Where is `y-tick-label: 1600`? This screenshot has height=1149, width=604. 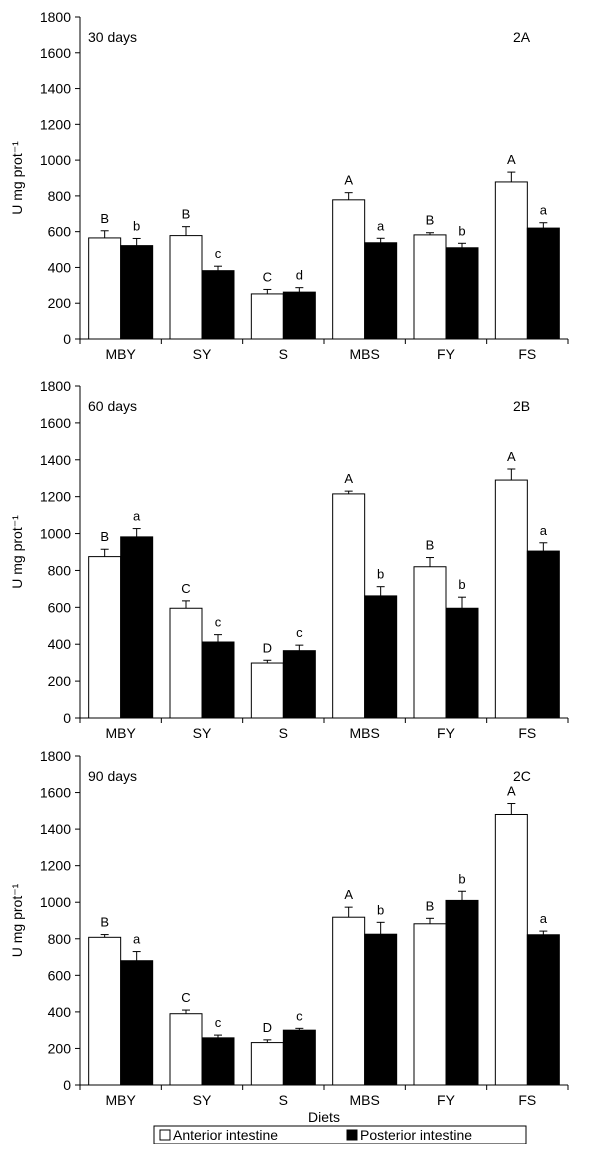
y-tick-label: 1600 is located at coordinates (55, 423).